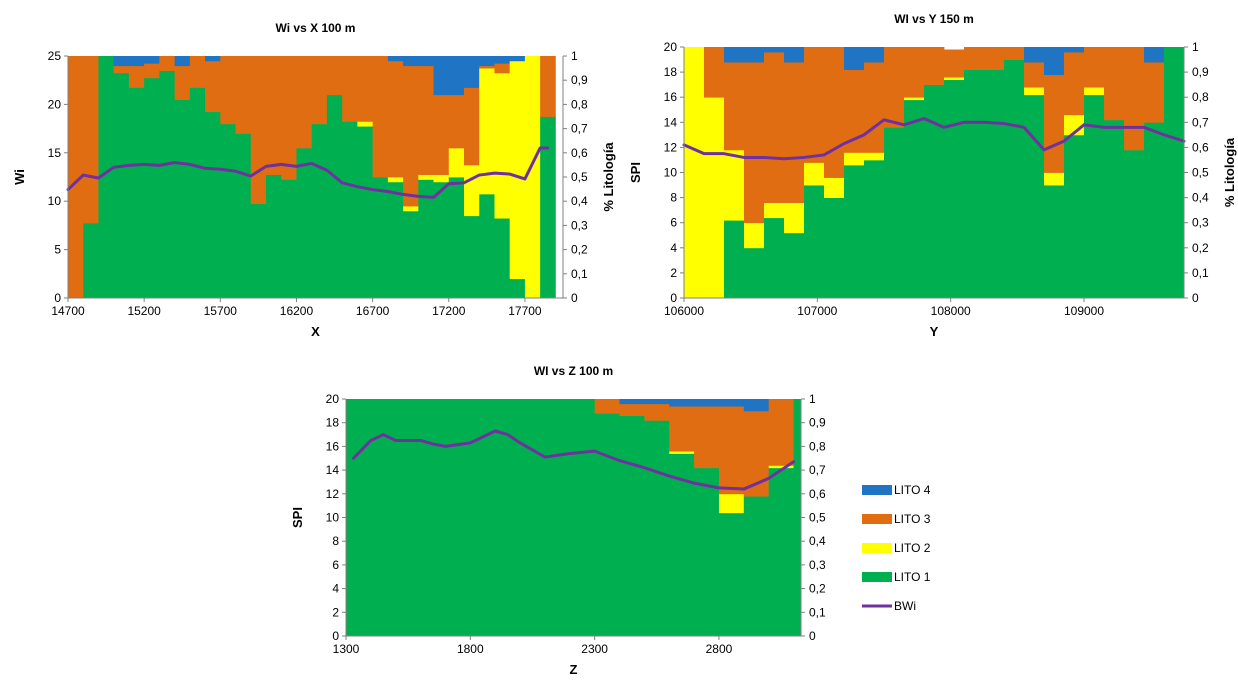 Image resolution: width=1238 pixels, height=691 pixels. Describe the element at coordinates (579, 177) in the screenshot. I see `y2-tick-label: 0,5` at that location.